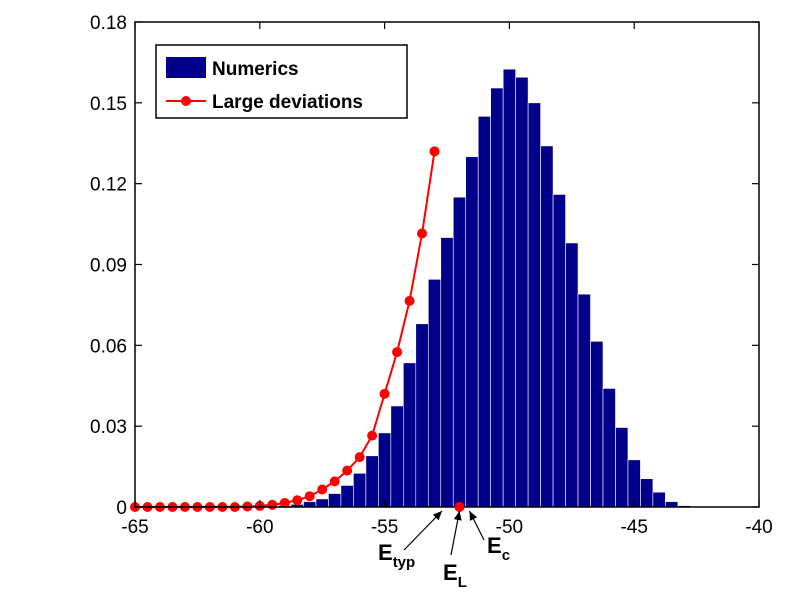  I want to click on x-tick-label: -60, so click(259, 527).